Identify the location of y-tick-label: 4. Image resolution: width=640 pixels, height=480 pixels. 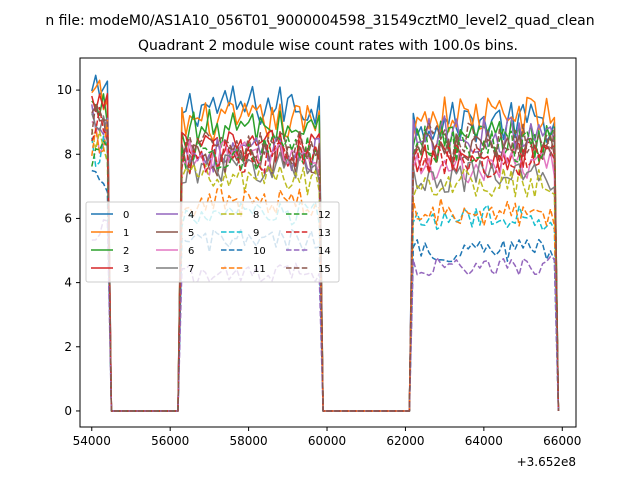
(68, 283).